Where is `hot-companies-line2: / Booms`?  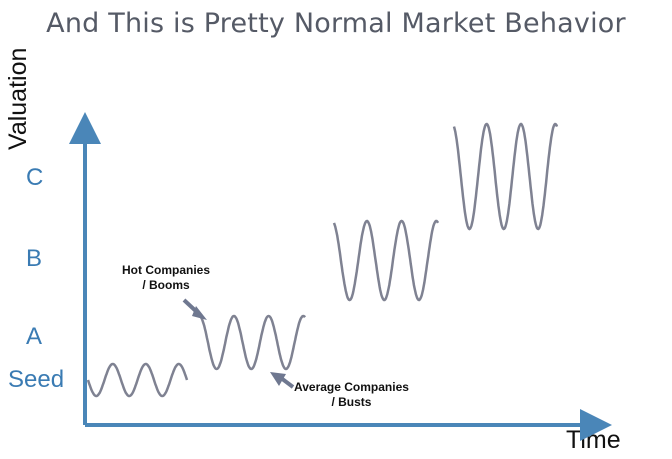 hot-companies-line2: / Booms is located at coordinates (166, 285).